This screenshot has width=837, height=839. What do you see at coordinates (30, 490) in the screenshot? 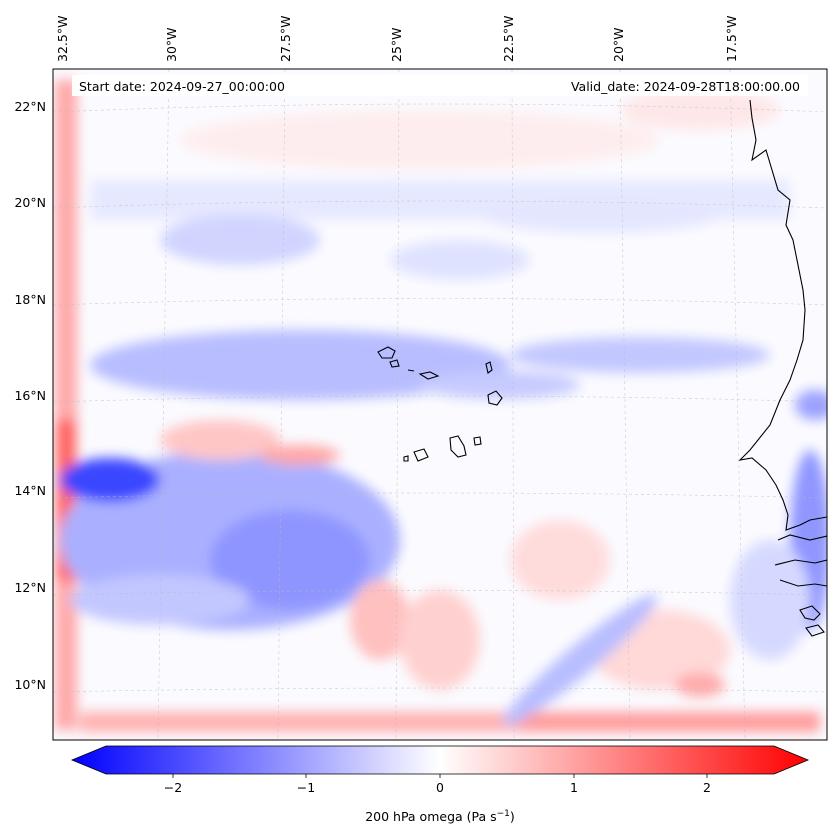
I see `lat-label-14n: 14°N` at bounding box center [30, 490].